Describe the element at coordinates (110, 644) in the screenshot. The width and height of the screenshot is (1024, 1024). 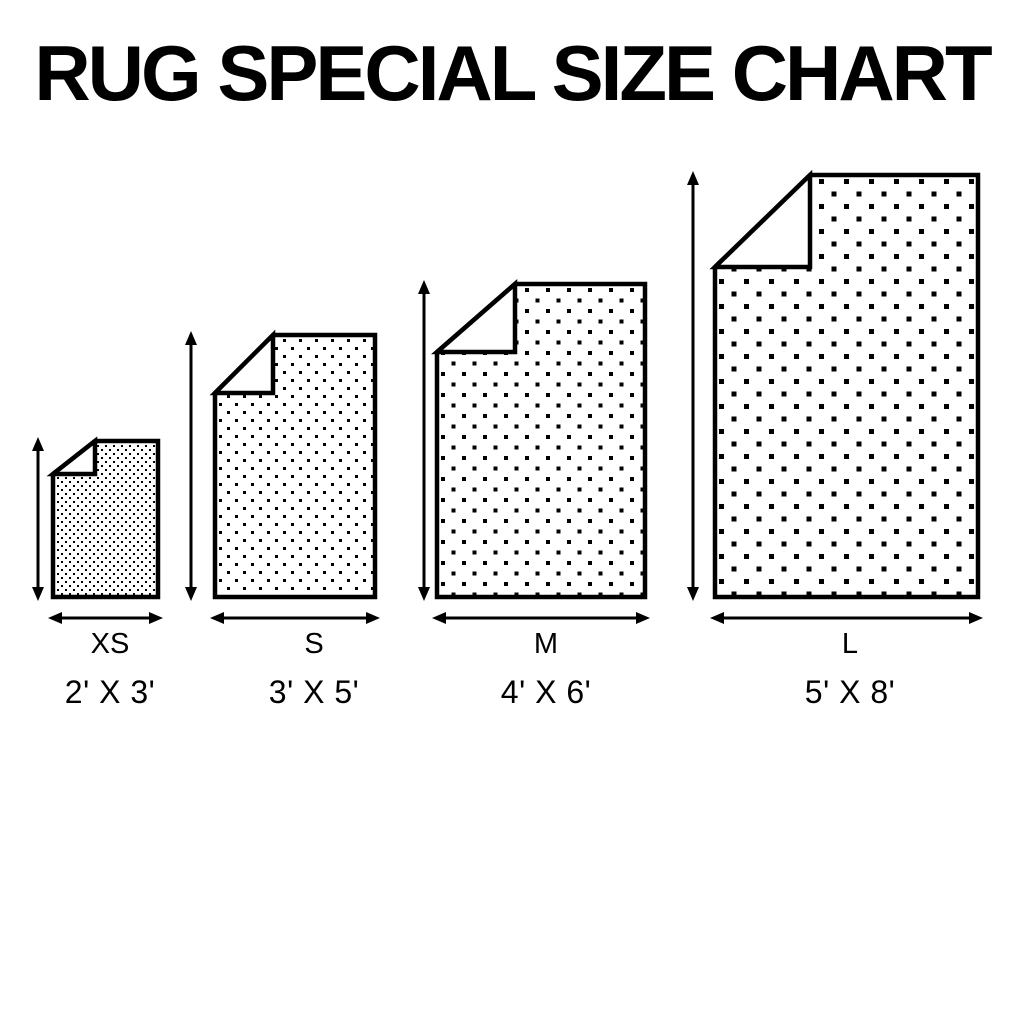
I see `size-label: XS` at that location.